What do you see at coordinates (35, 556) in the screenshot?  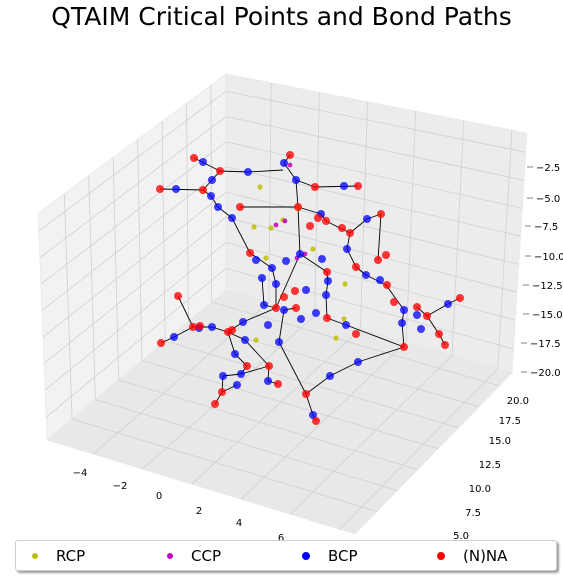 I see `legend-marker-rcp` at bounding box center [35, 556].